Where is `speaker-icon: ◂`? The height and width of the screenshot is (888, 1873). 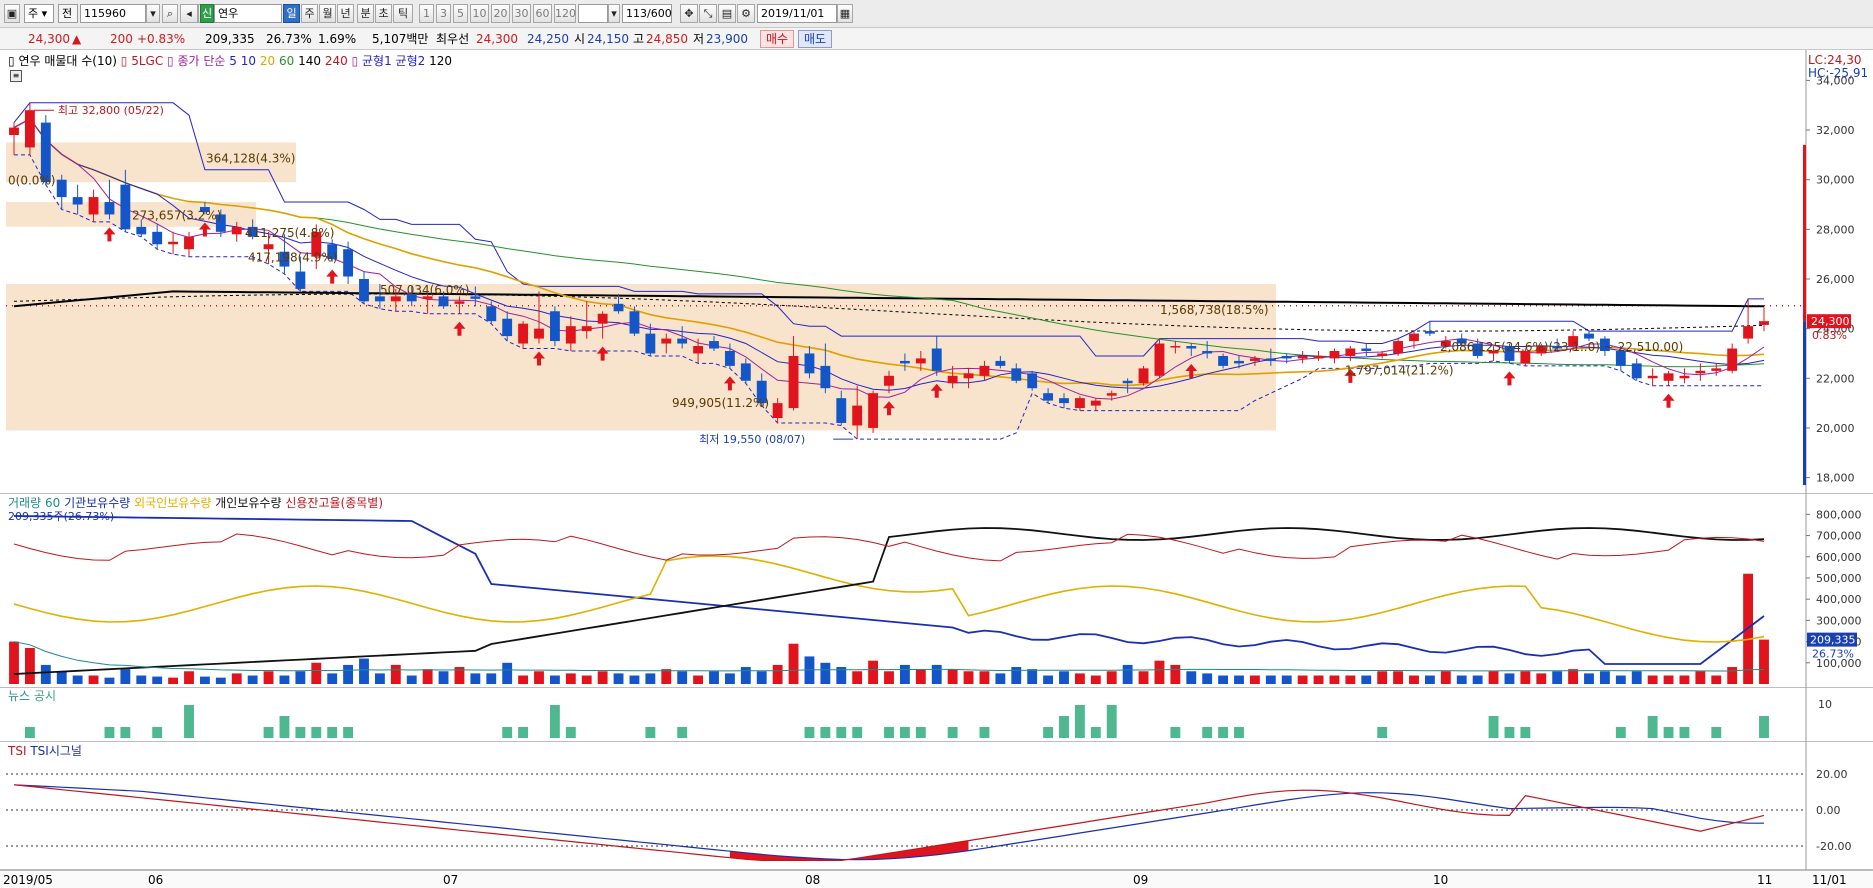
speaker-icon: ◂ is located at coordinates (189, 13).